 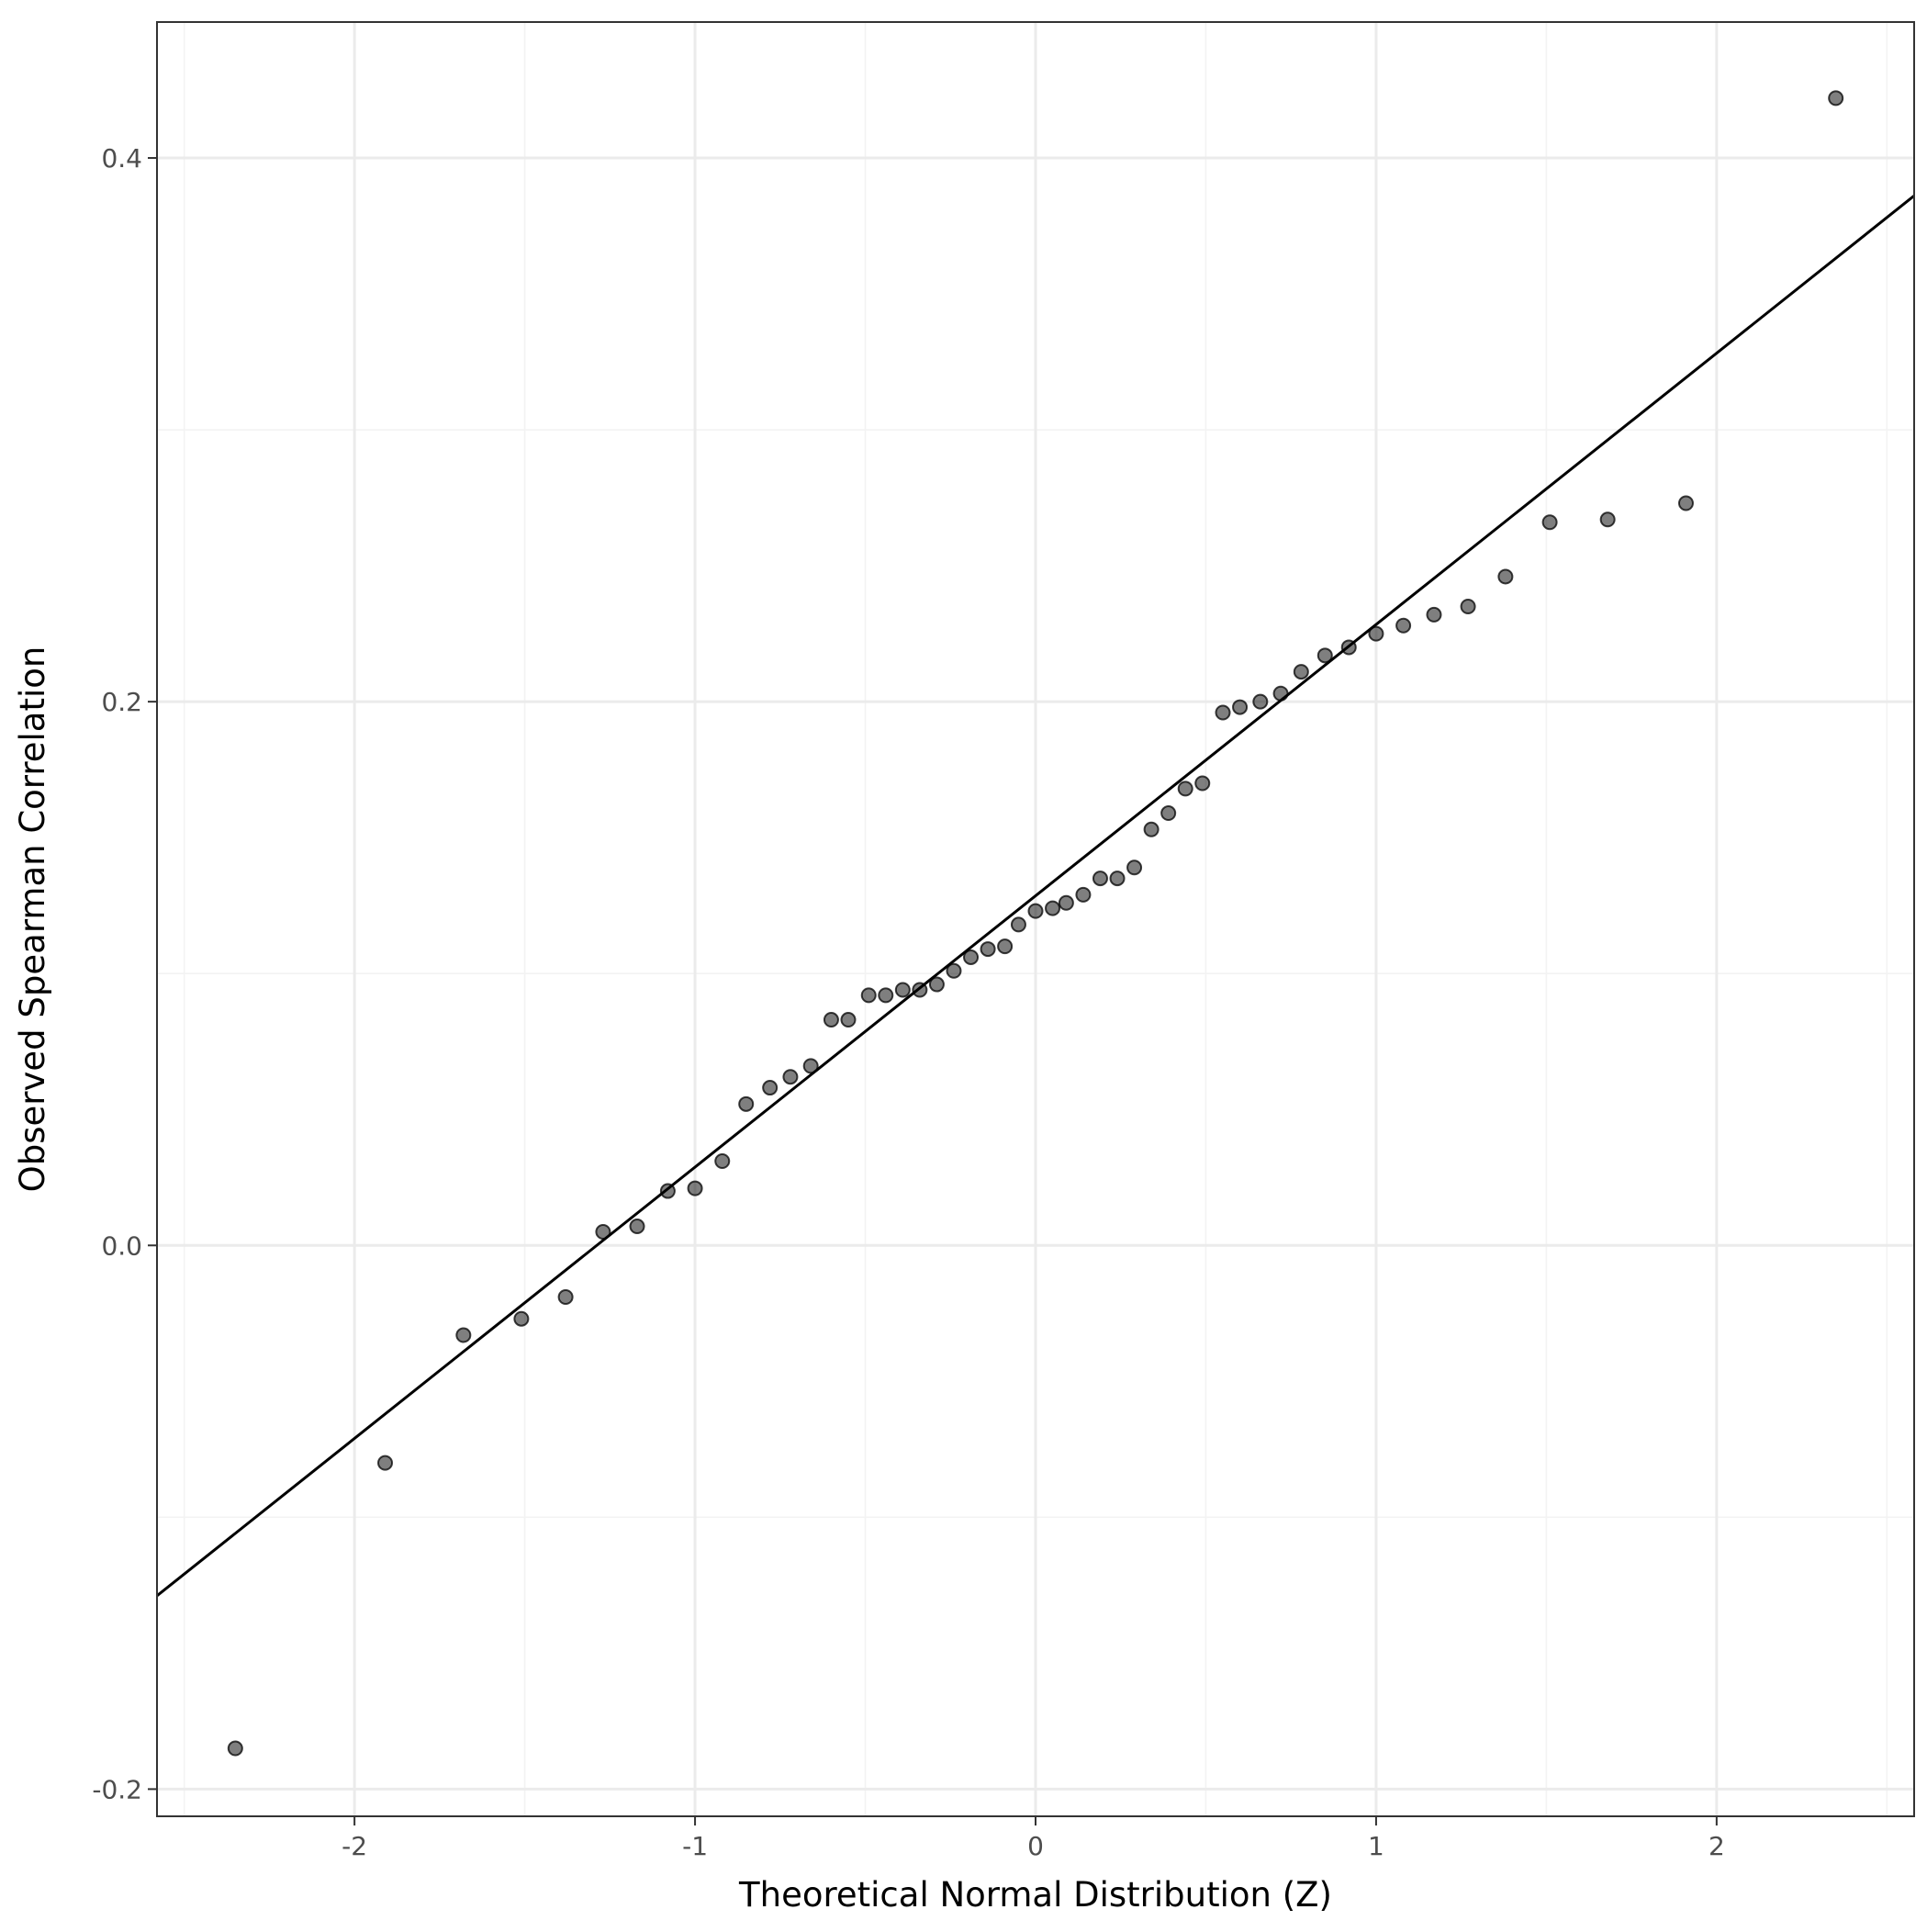 I want to click on x-tick-label: 2, so click(x=1717, y=1846).